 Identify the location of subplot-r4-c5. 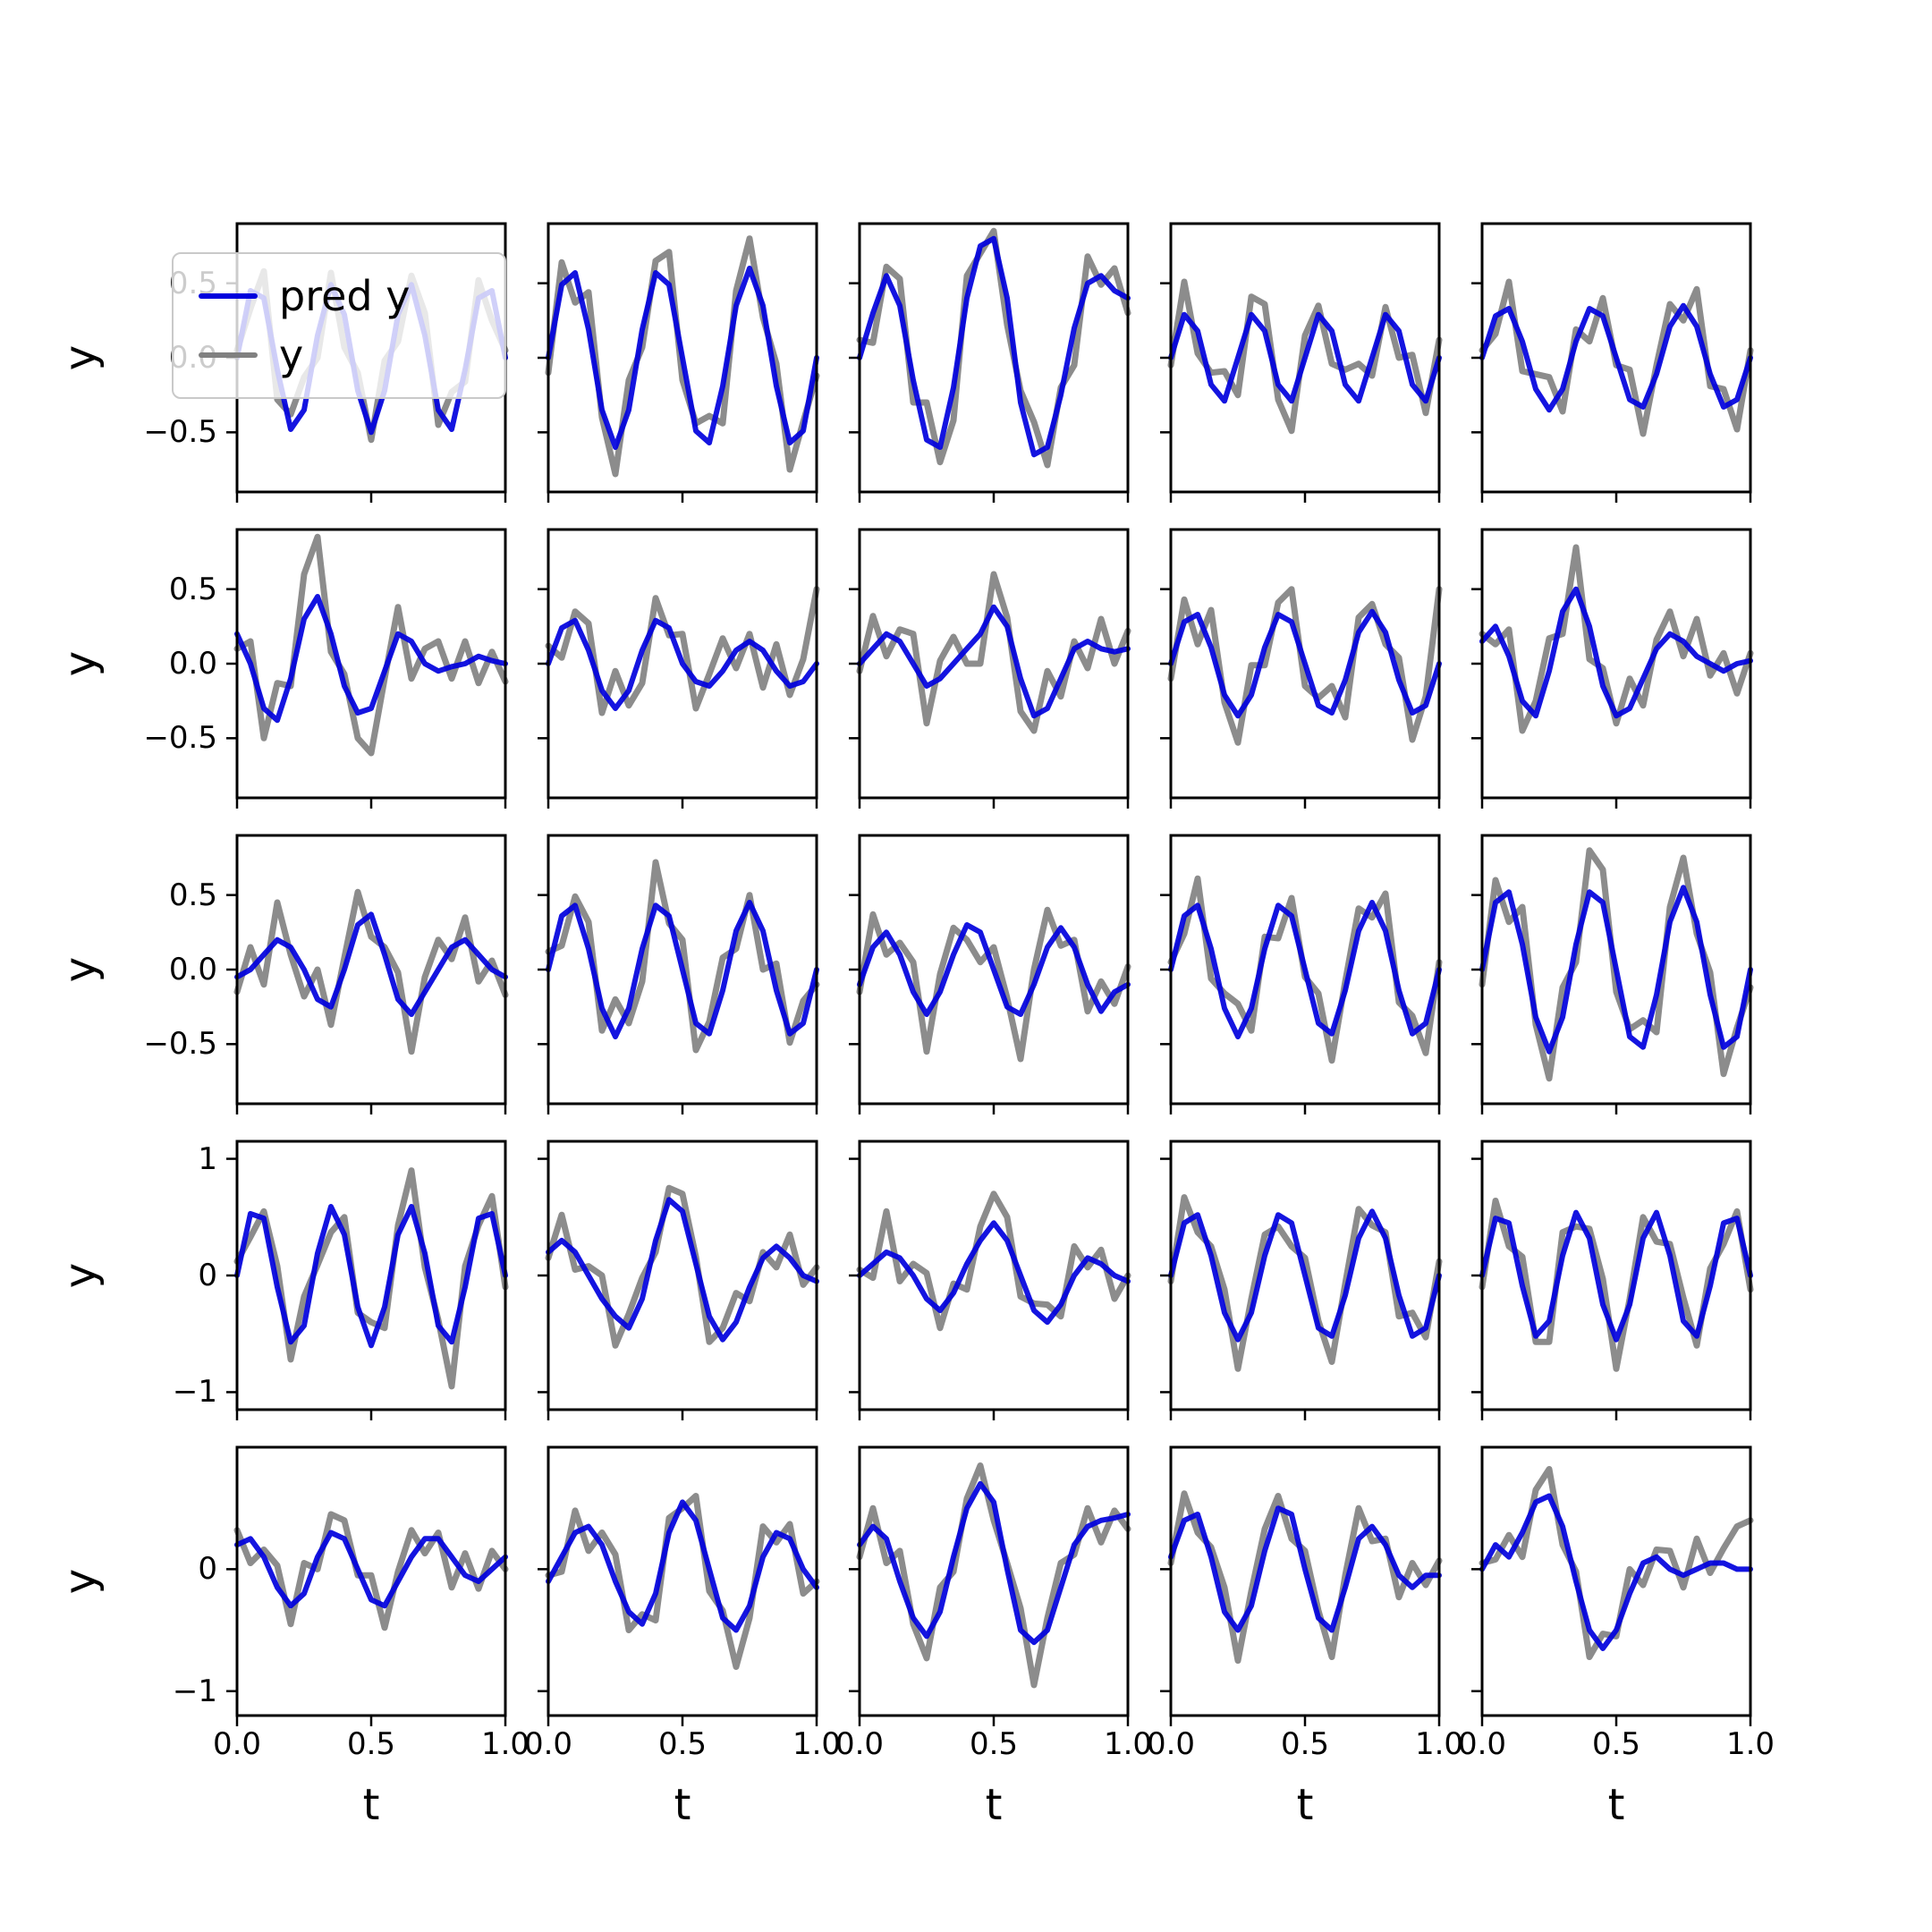
(1612, 1280).